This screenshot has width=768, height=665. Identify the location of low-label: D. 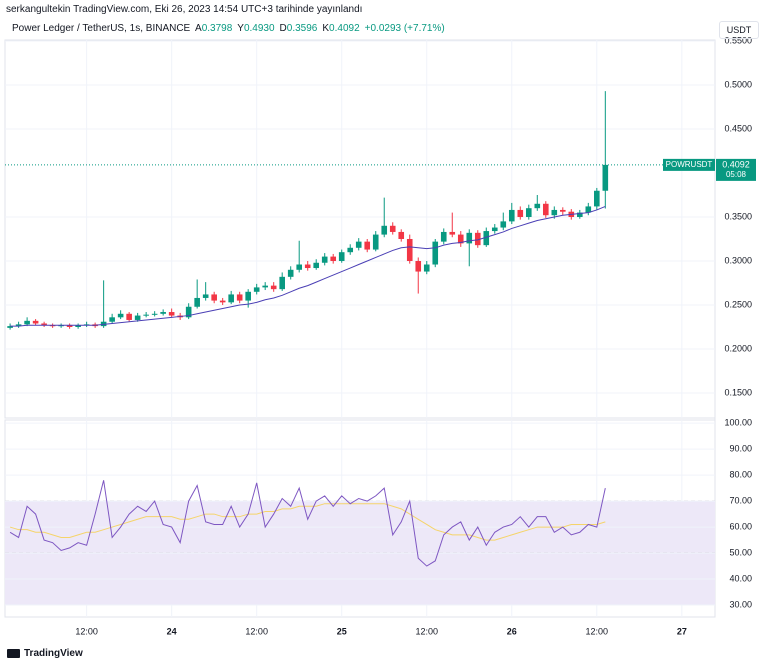
(283, 28).